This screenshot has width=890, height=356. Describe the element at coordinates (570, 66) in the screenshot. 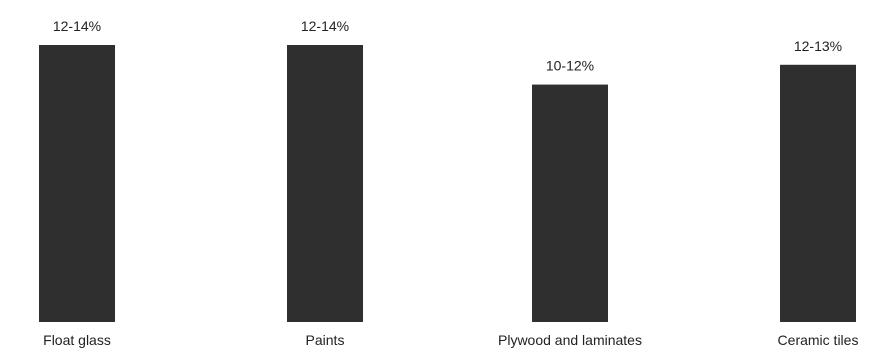

I see `data-label: 10-12%` at that location.